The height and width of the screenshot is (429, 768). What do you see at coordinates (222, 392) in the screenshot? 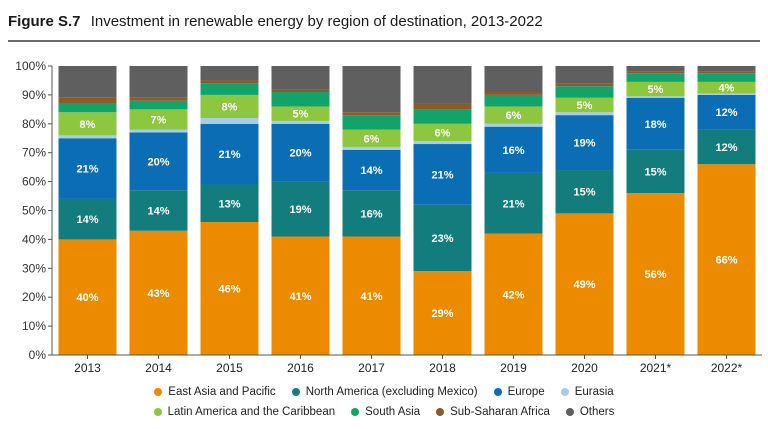
I see `legend-label: East Asia and Pacific` at bounding box center [222, 392].